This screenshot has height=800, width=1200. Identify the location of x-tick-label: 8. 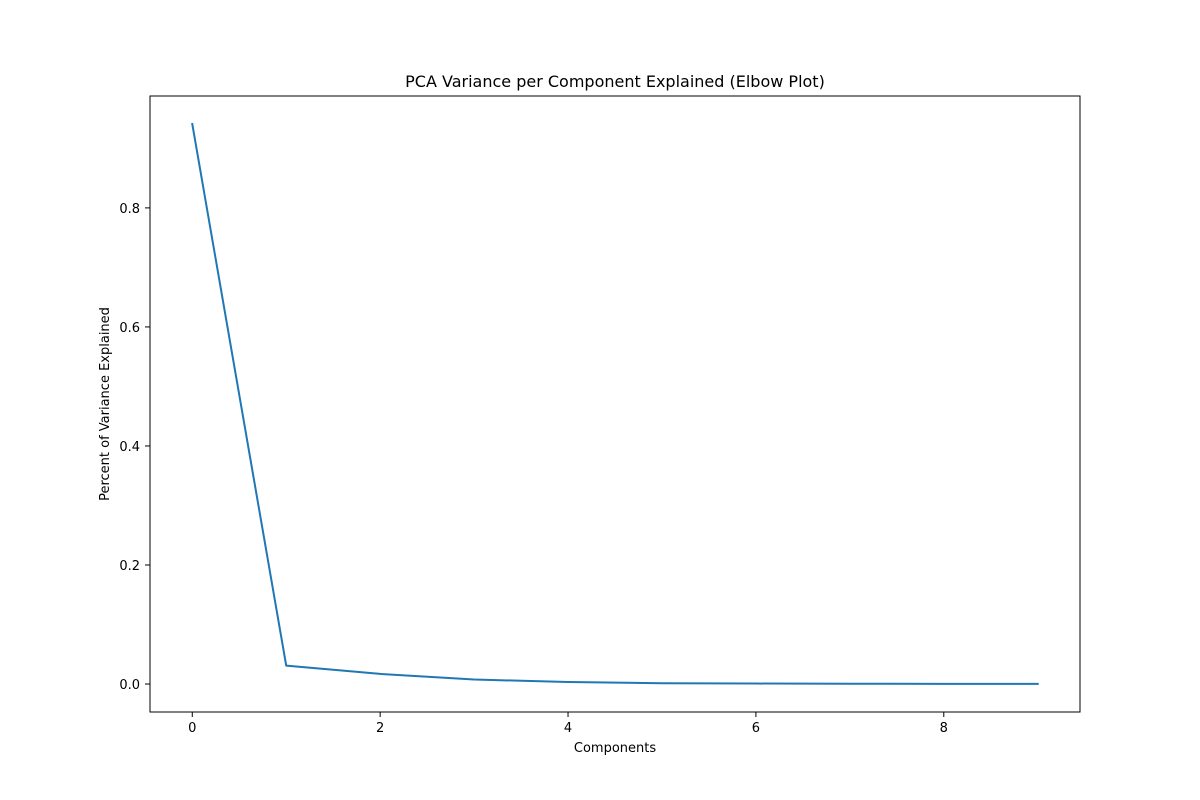
(944, 728).